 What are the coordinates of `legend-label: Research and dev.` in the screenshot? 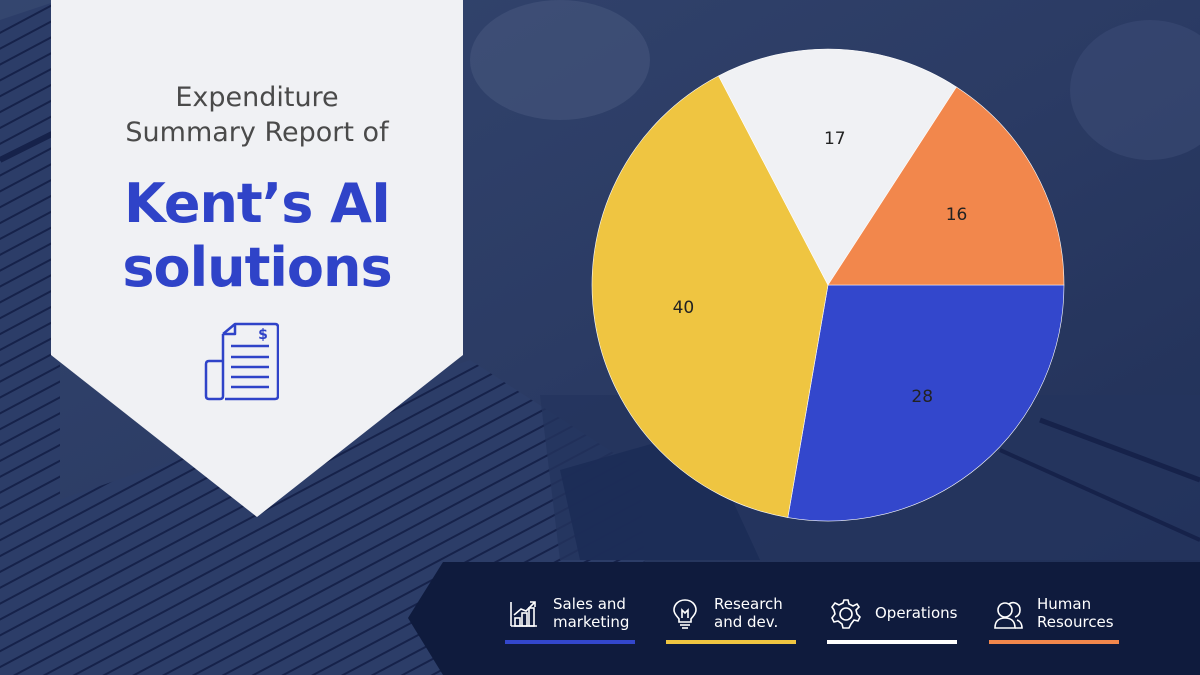 It's located at (748, 613).